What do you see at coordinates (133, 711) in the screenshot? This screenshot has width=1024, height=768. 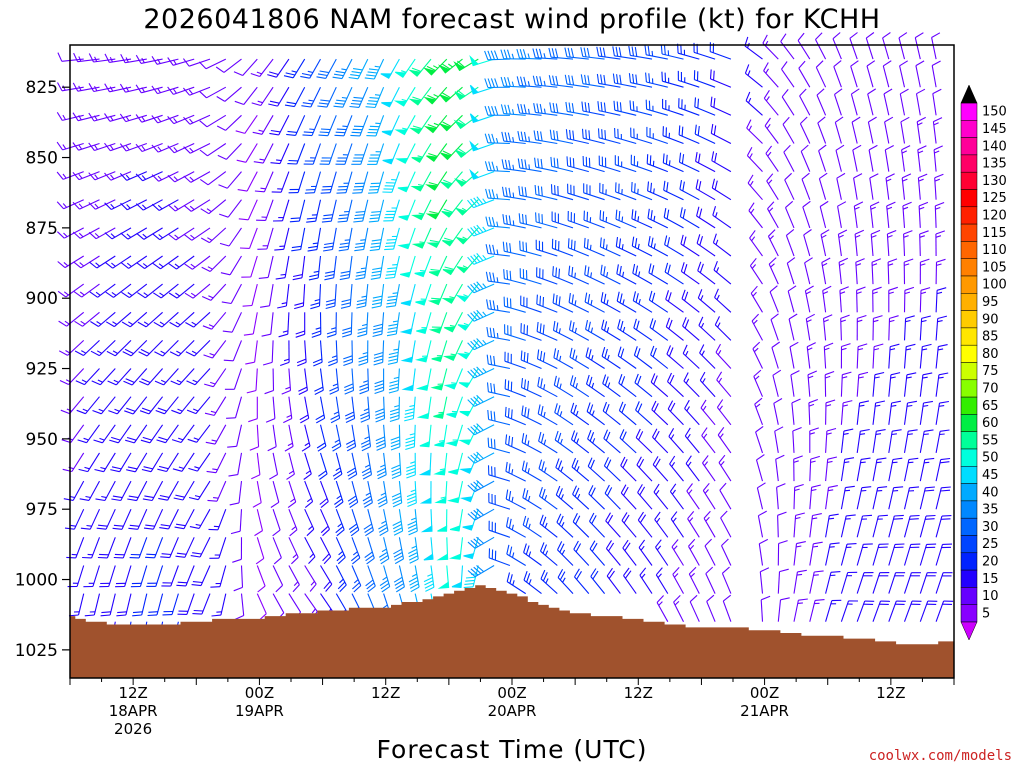 I see `x-tick-label: 18APR` at bounding box center [133, 711].